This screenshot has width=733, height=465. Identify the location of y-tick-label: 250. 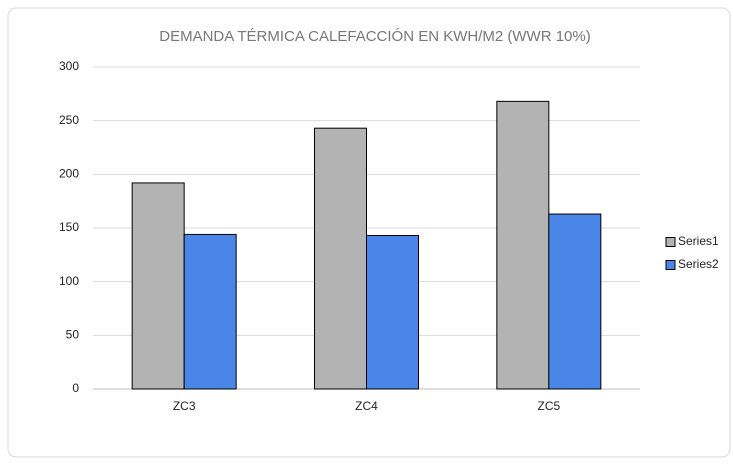
(69, 120).